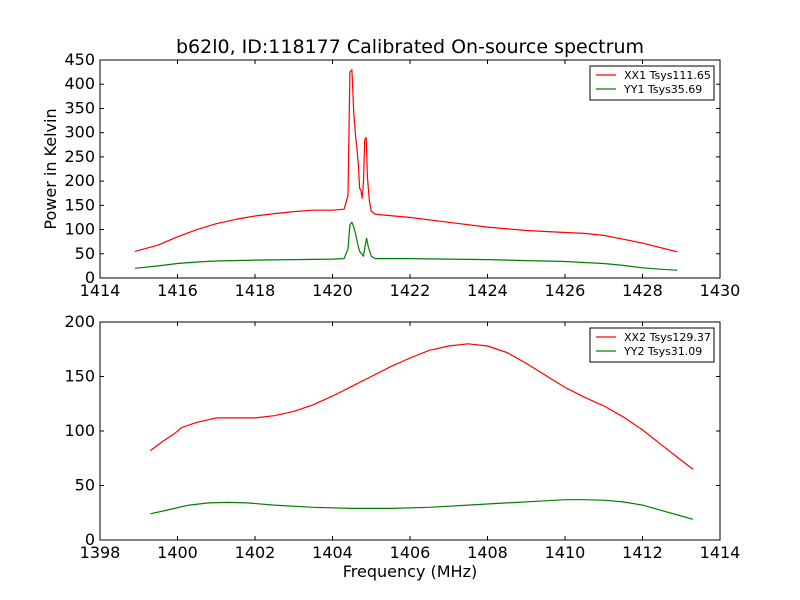 Image resolution: width=800 pixels, height=600 pixels. What do you see at coordinates (642, 552) in the screenshot?
I see `x-tick-label: 1412` at bounding box center [642, 552].